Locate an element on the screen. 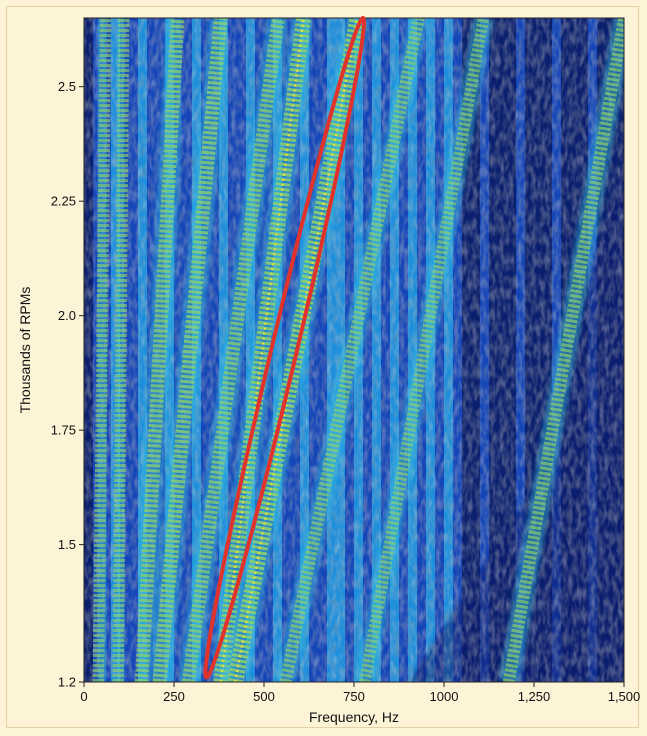 The height and width of the screenshot is (736, 647). y-axis: 1.2 1.5 1.75 2.0 2.25 2.5 is located at coordinates (67, 384).